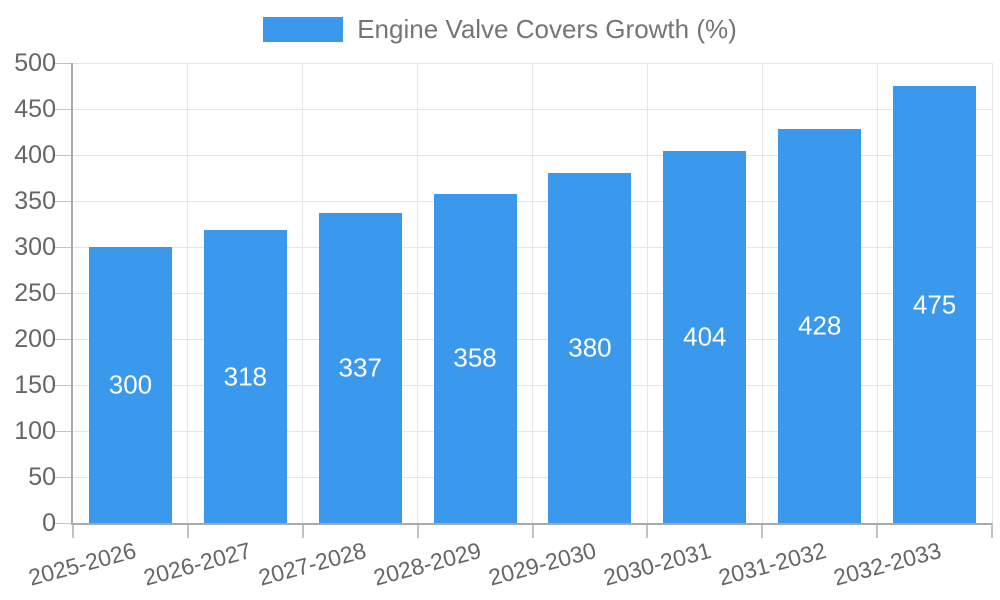  Describe the element at coordinates (35, 201) in the screenshot. I see `y-axis-tick-label: 350` at that location.